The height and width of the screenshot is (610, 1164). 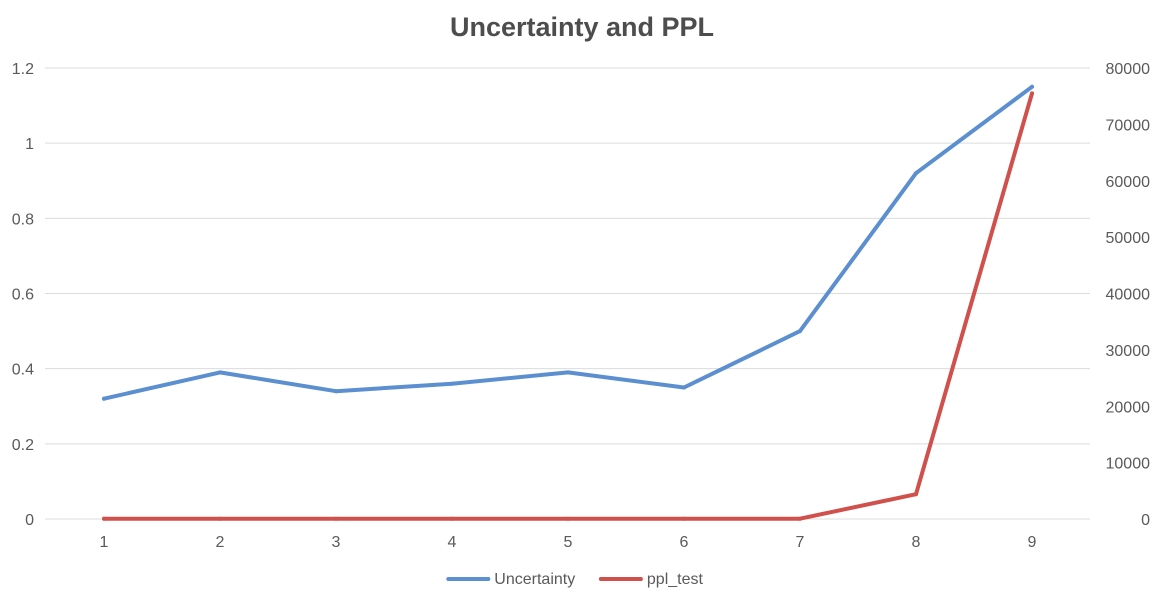 What do you see at coordinates (1032, 542) in the screenshot?
I see `x-tick-label: 9` at bounding box center [1032, 542].